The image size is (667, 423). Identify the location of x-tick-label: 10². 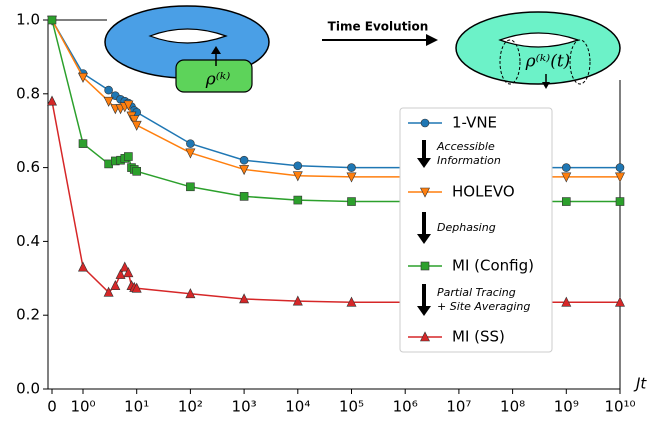
(190, 407).